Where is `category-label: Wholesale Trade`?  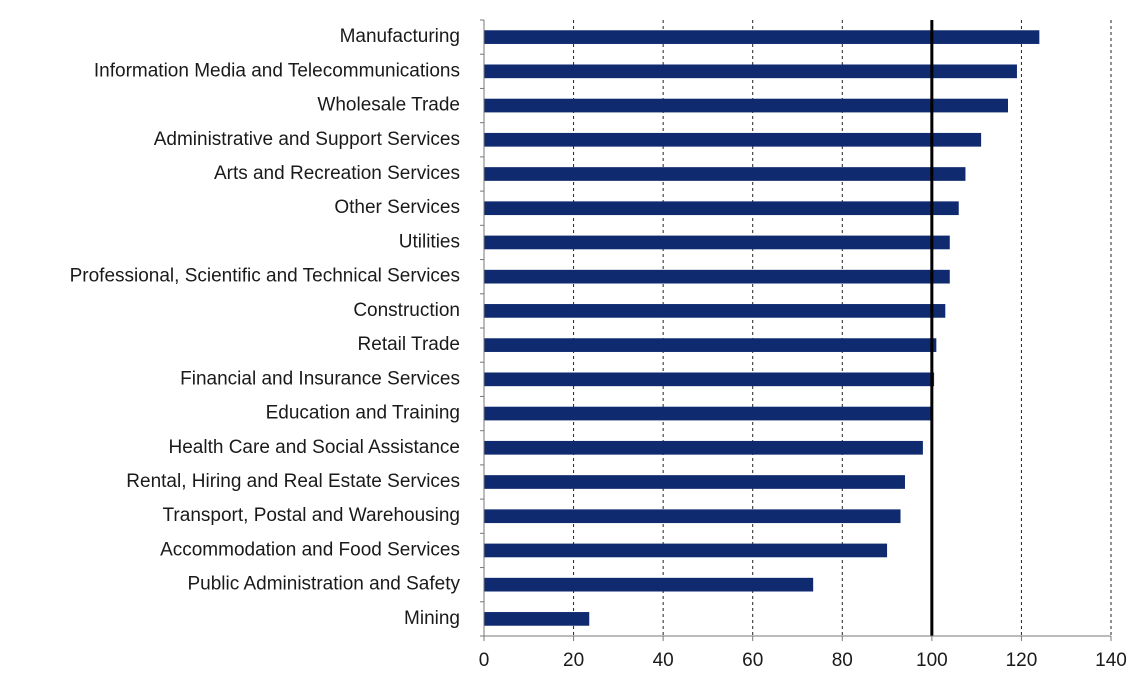 category-label: Wholesale Trade is located at coordinates (388, 105).